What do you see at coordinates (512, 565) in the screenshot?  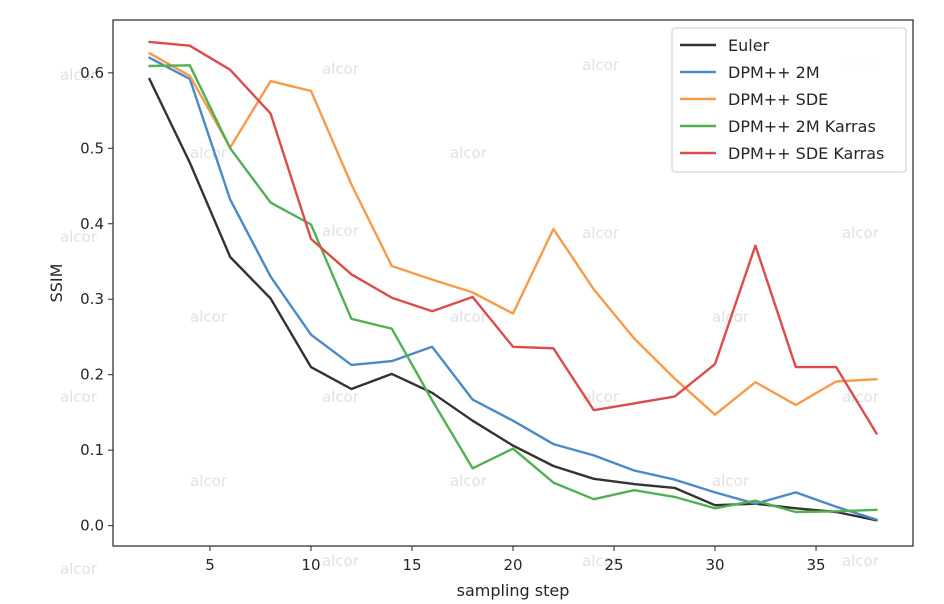 I see `x-tick-label: 20` at bounding box center [512, 565].